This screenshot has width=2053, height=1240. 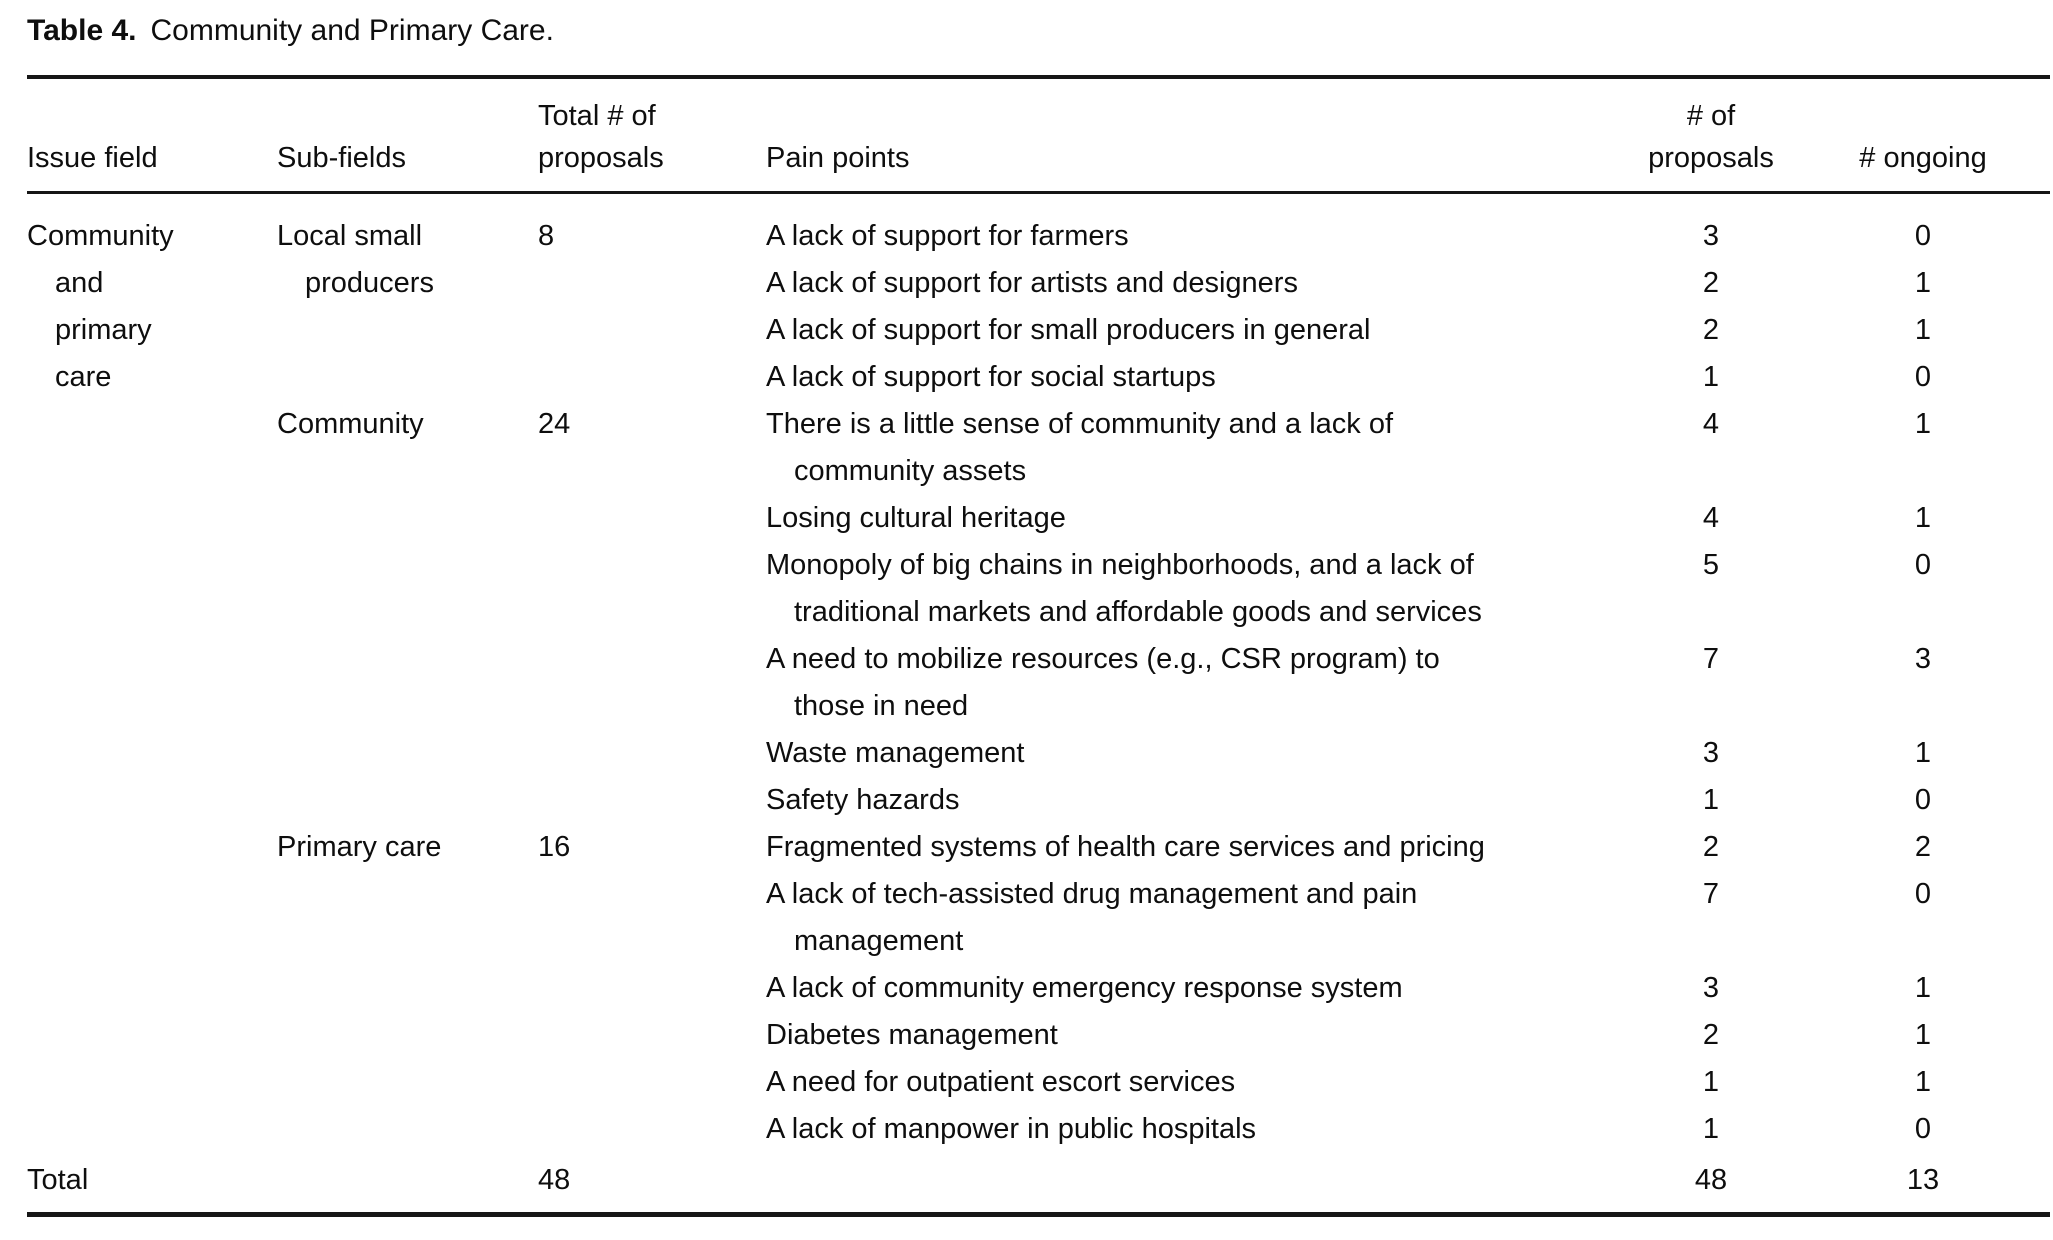 I want to click on total-row: Total 48 48 13, so click(x=1038, y=1184).